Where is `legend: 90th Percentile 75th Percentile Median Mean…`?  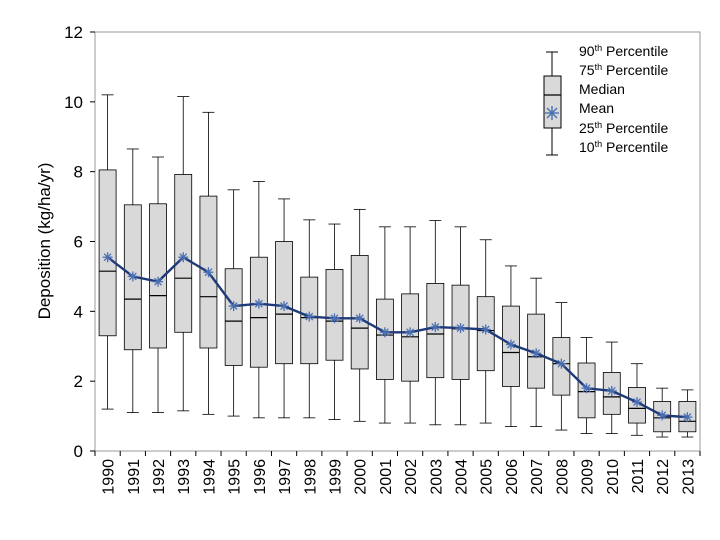
legend: 90th Percentile 75th Percentile Median Mean… is located at coordinates (605, 99).